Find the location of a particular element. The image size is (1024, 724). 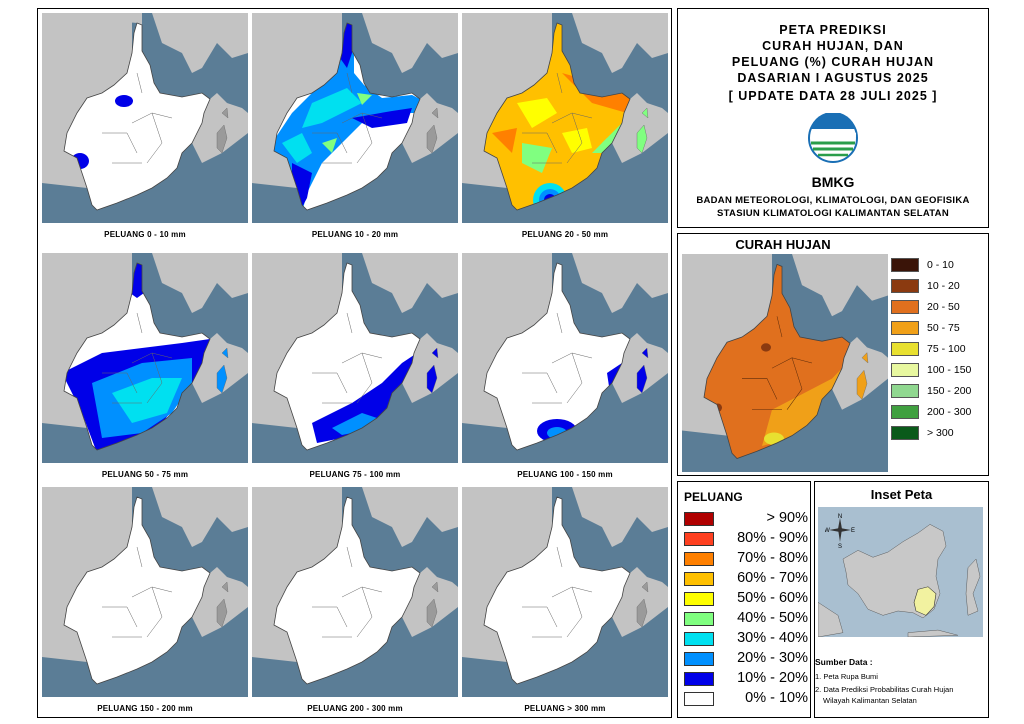

map-caption: PELUANG 200 - 300 mm is located at coordinates (355, 708).